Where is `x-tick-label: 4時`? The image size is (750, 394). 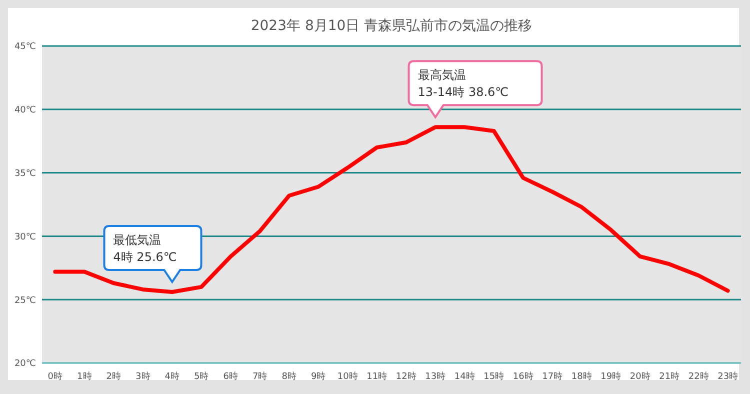 x-tick-label: 4時 is located at coordinates (172, 376).